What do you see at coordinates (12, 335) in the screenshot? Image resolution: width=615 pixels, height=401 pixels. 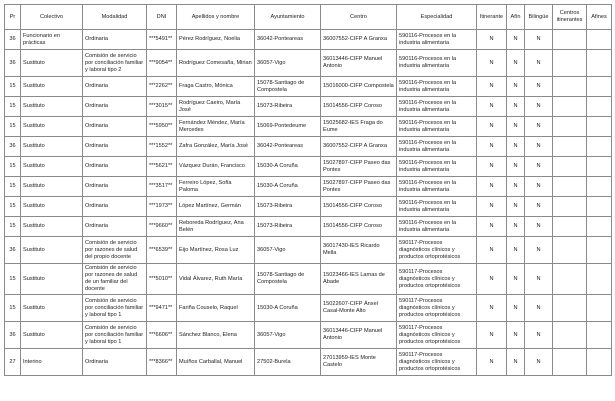 I see `cell-pr: 36` at bounding box center [12, 335].